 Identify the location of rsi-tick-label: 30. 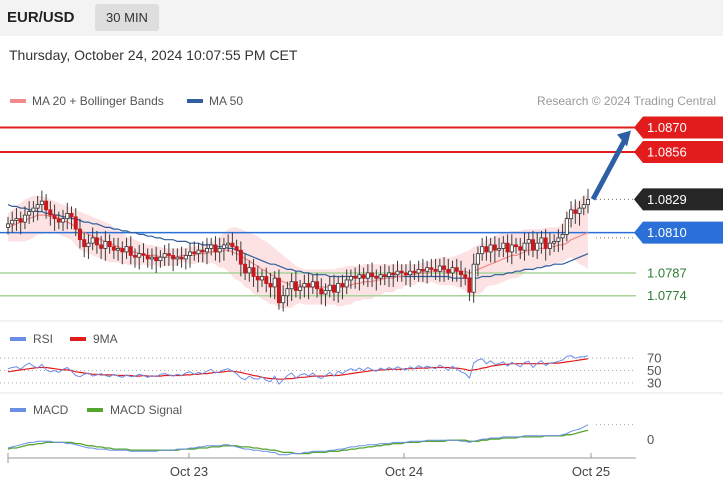
(654, 382).